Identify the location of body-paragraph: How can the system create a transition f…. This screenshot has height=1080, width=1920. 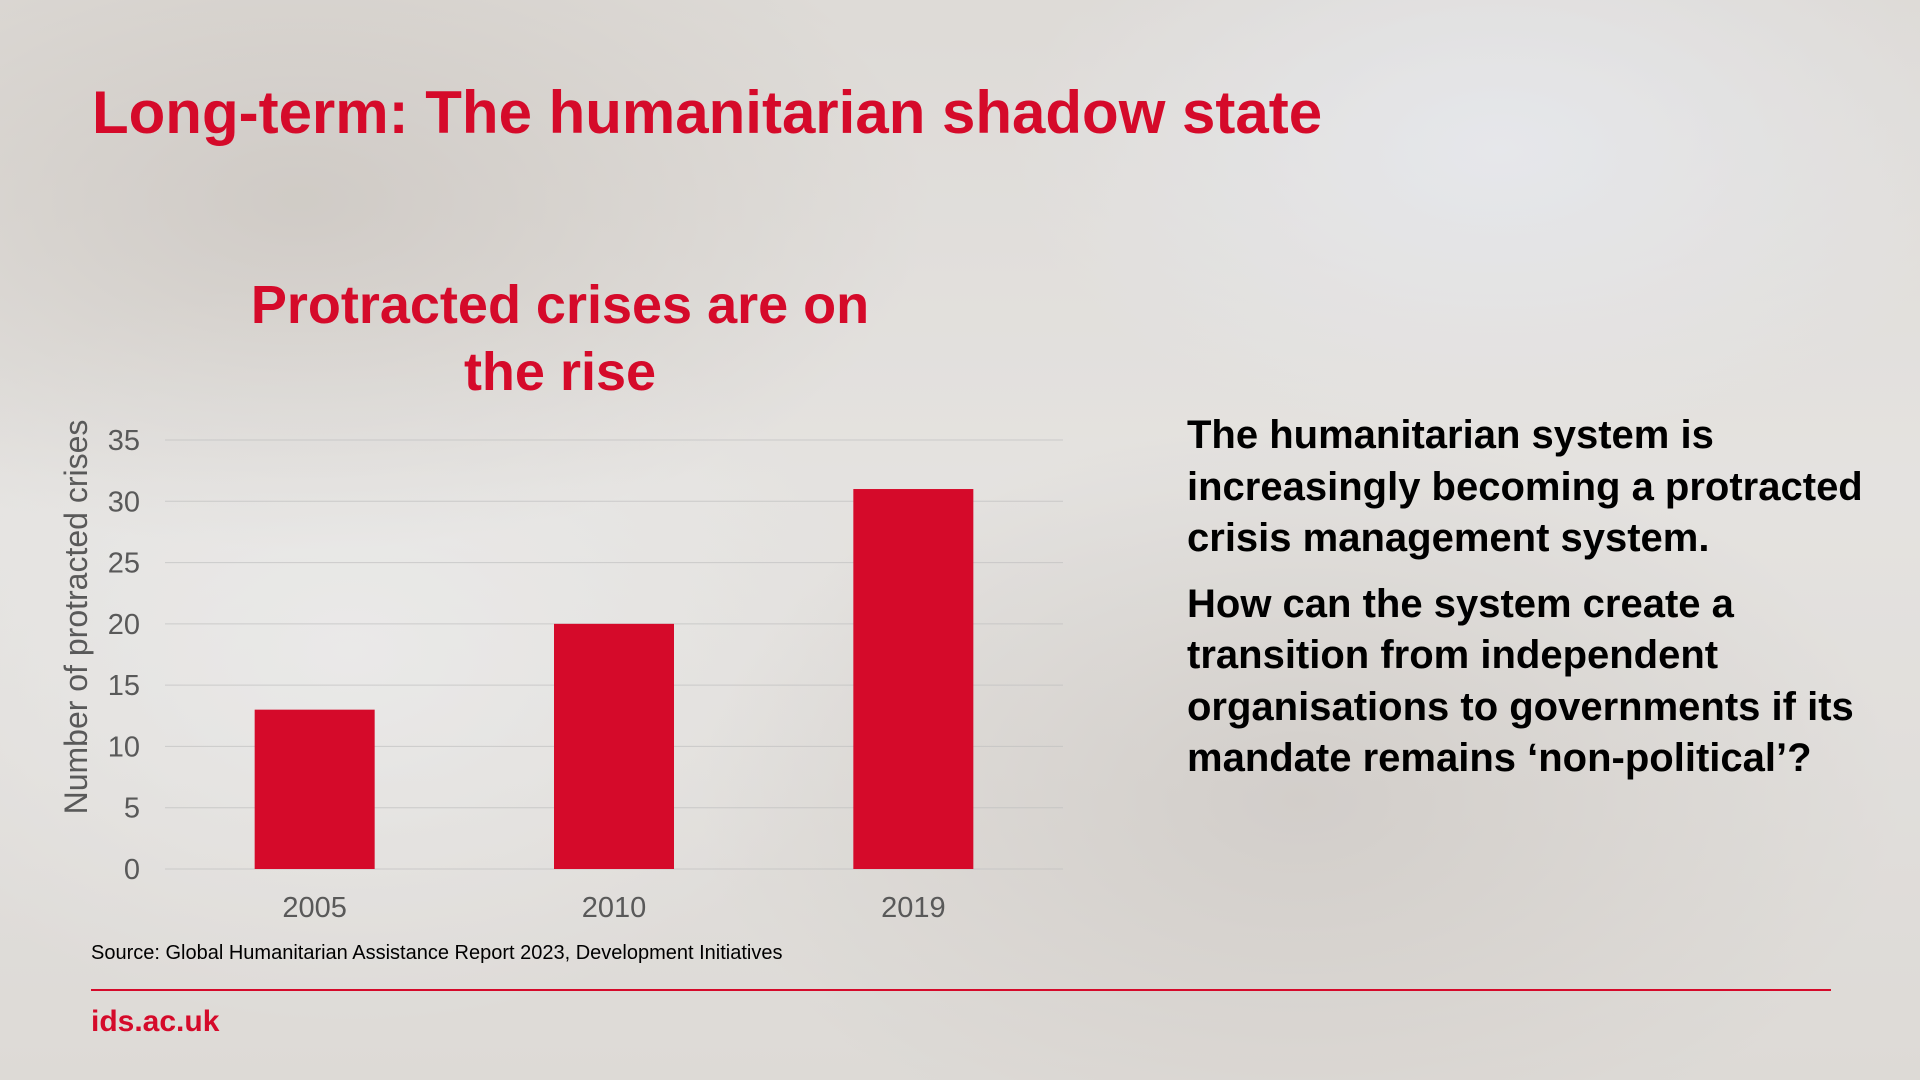
(1520, 681).